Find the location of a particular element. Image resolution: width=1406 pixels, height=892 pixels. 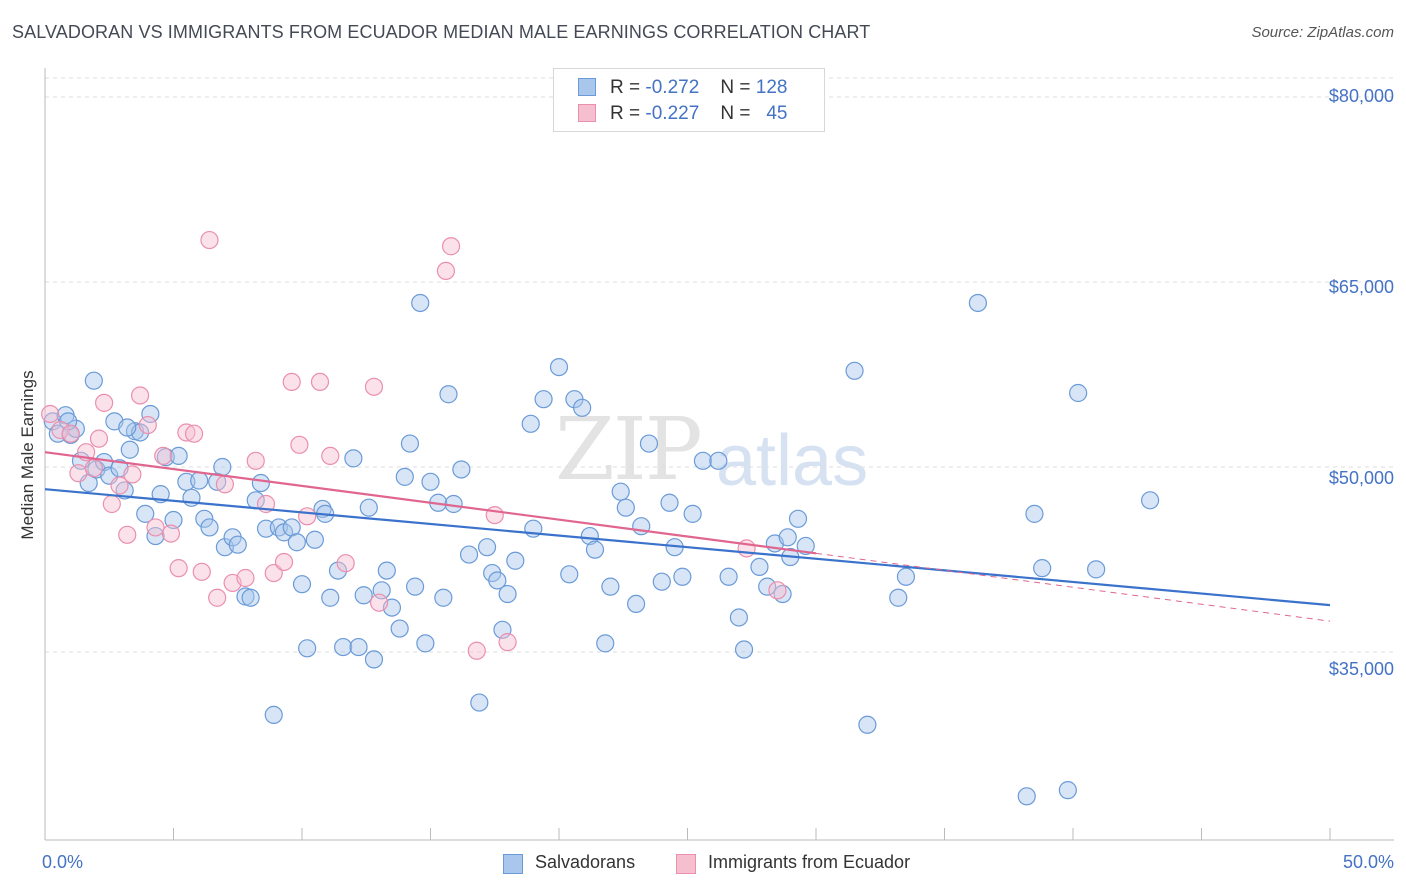

watermark-atlas: atlas is located at coordinates (792, 461).